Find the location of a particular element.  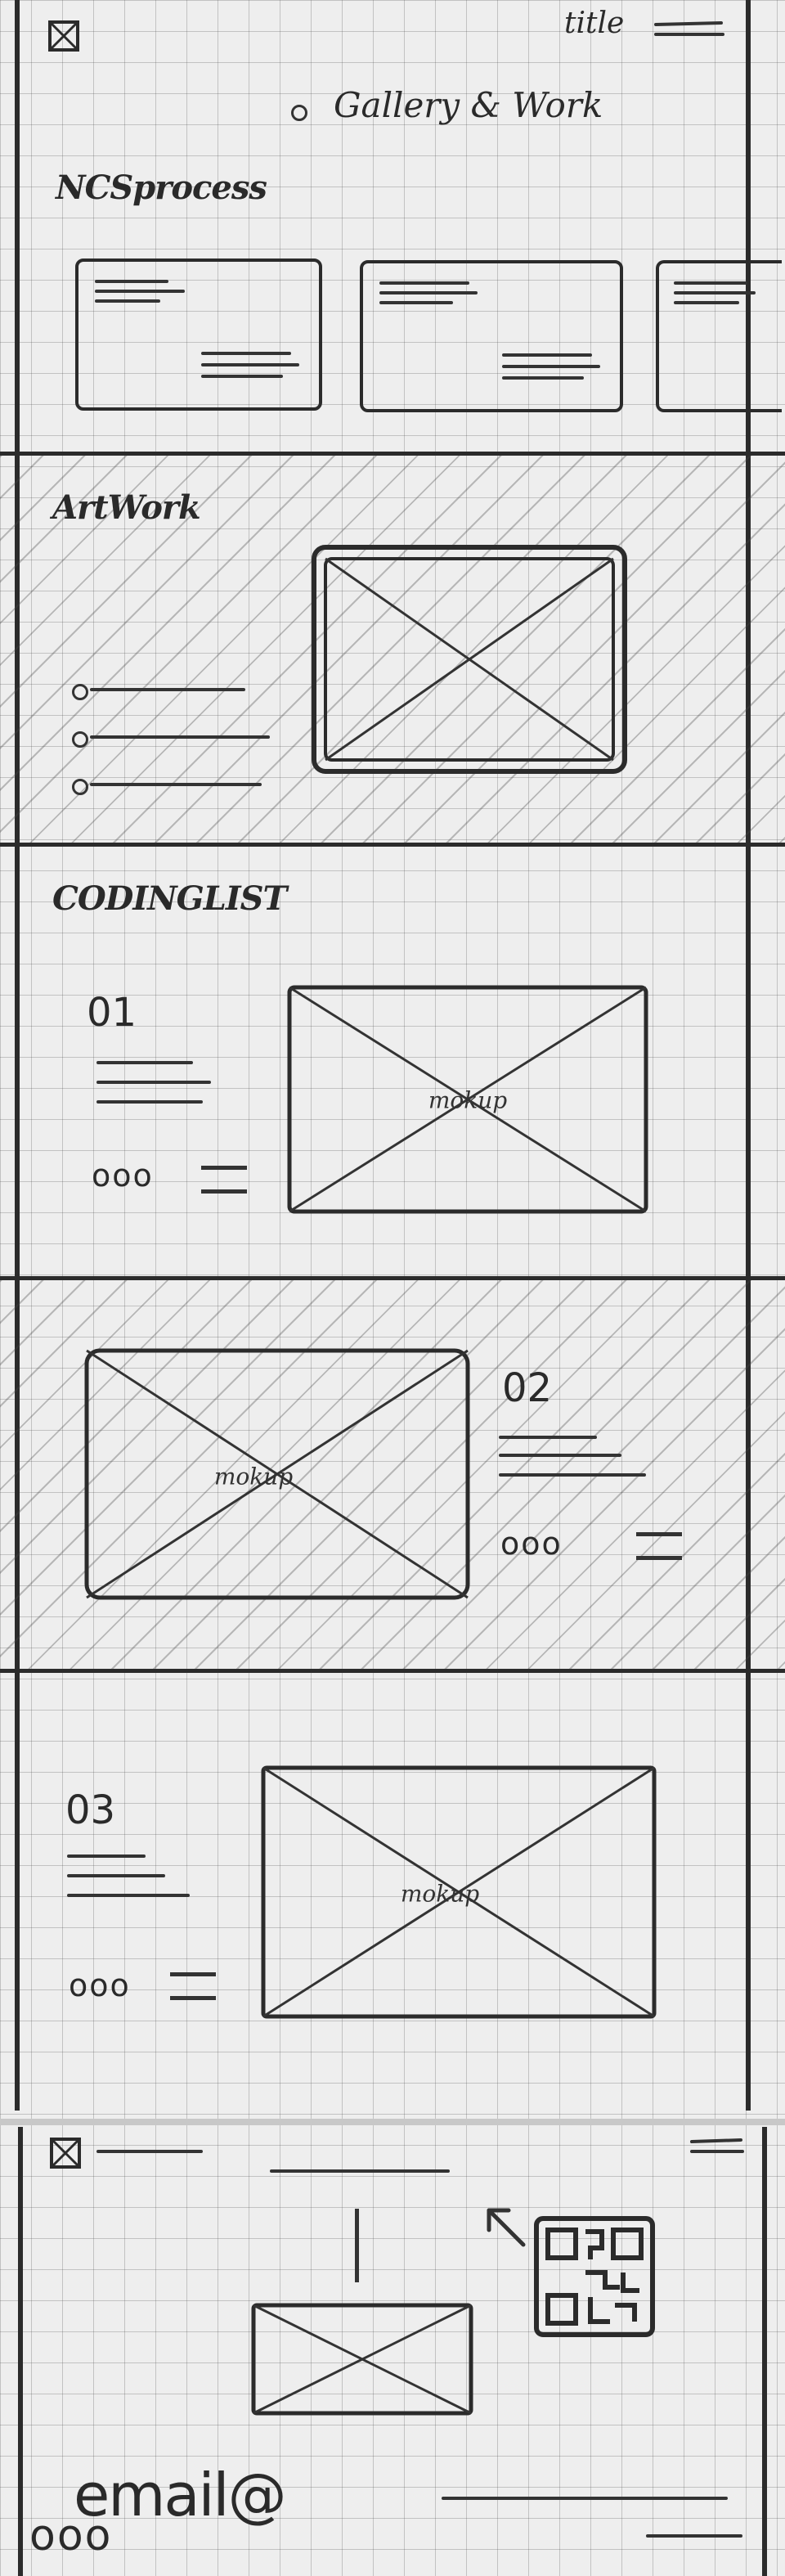

artwork-image-placeholder is located at coordinates (470, 659).